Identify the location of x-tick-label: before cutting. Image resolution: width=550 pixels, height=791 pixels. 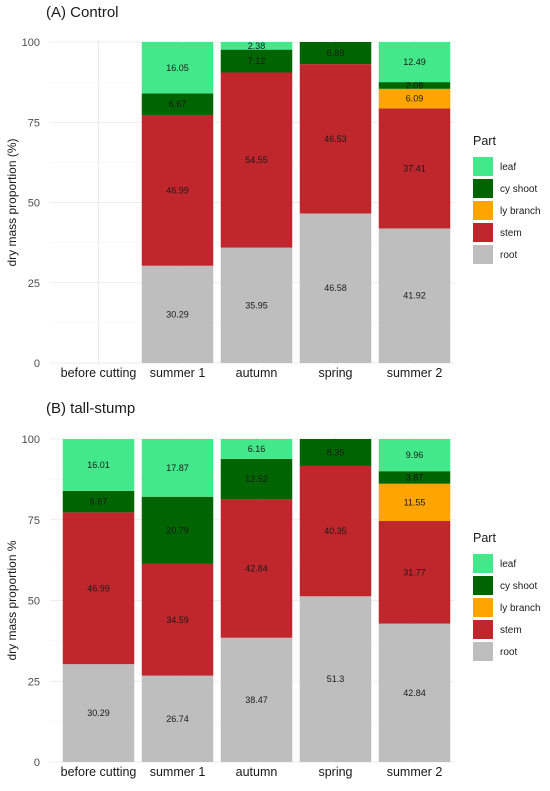
(99, 373).